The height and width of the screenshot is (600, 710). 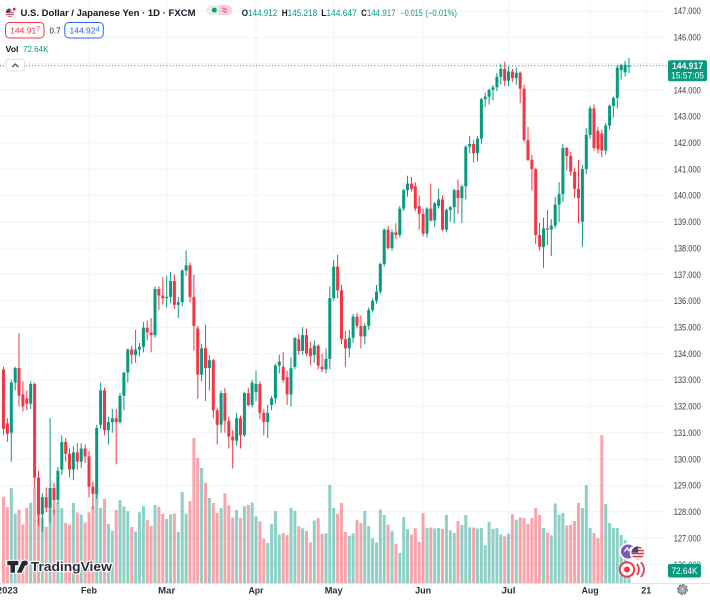 What do you see at coordinates (687, 248) in the screenshot?
I see `svg-text: 138.000` at bounding box center [687, 248].